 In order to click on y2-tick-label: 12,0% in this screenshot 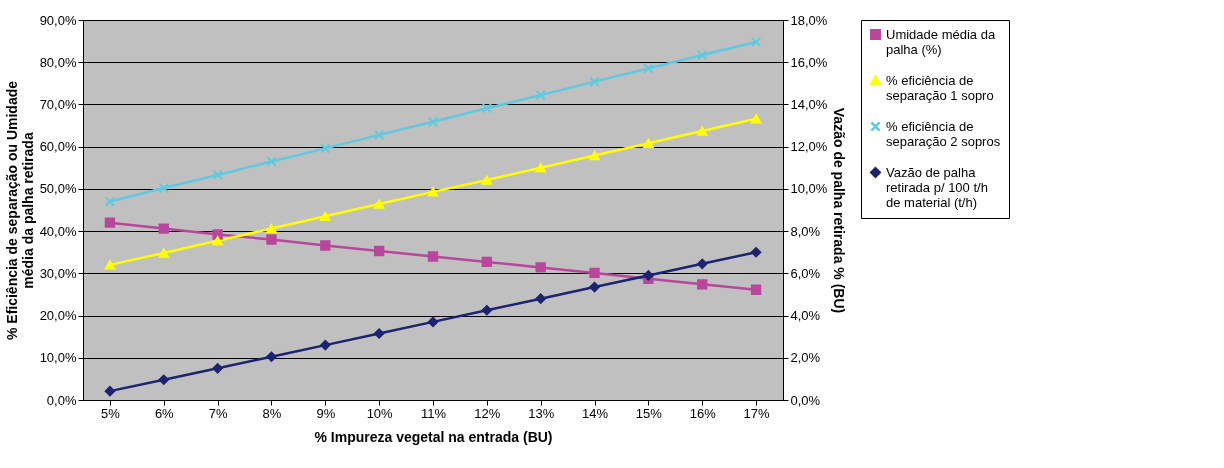, I will do `click(809, 147)`.